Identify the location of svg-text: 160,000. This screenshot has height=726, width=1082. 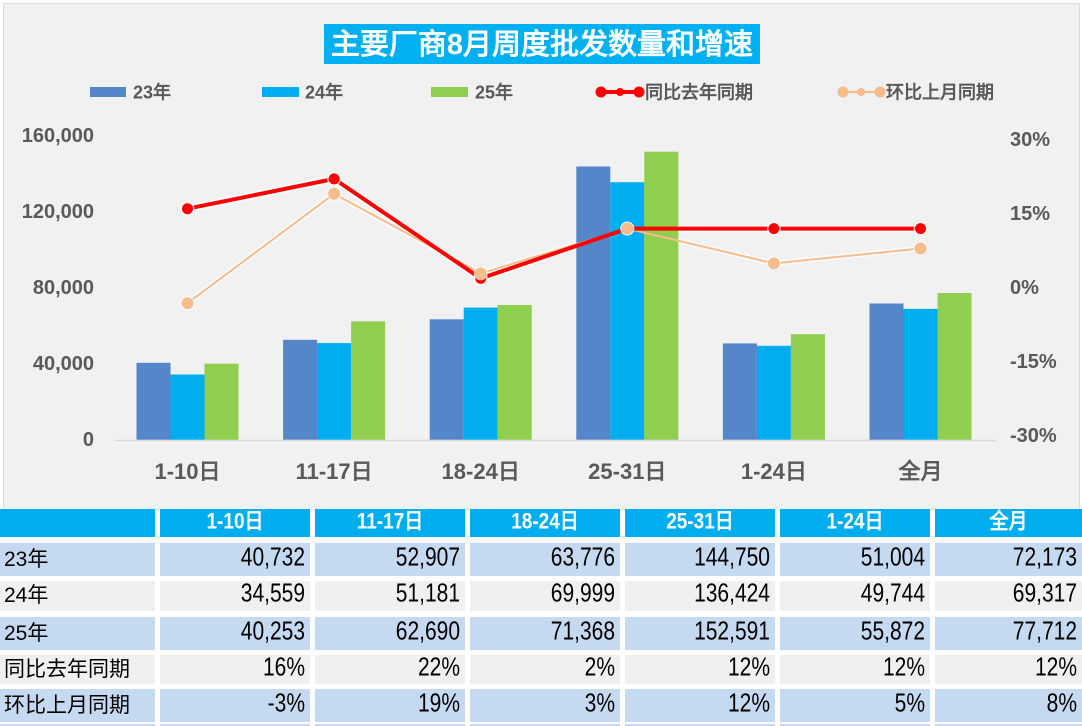
(58, 136).